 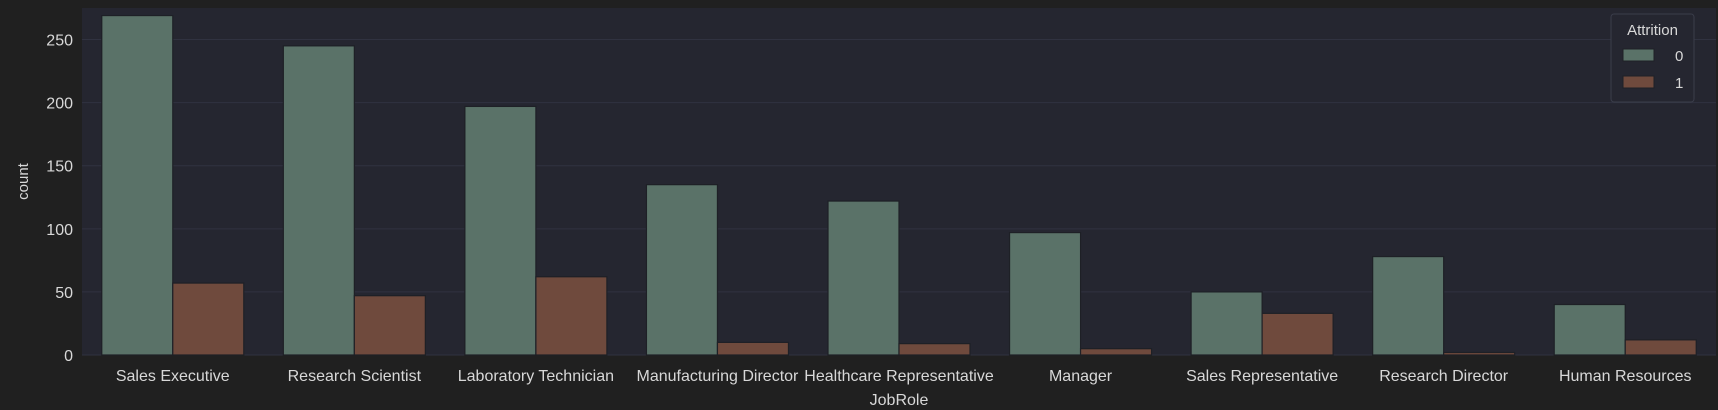 I want to click on x-tick-label-manufacturing-director: Manufacturing Director, so click(x=718, y=376).